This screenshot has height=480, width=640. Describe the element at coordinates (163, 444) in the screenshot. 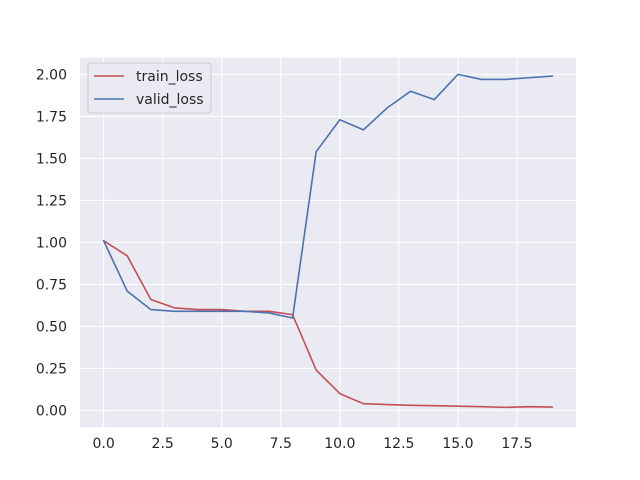

I see `x-tick-label: 2.5` at that location.